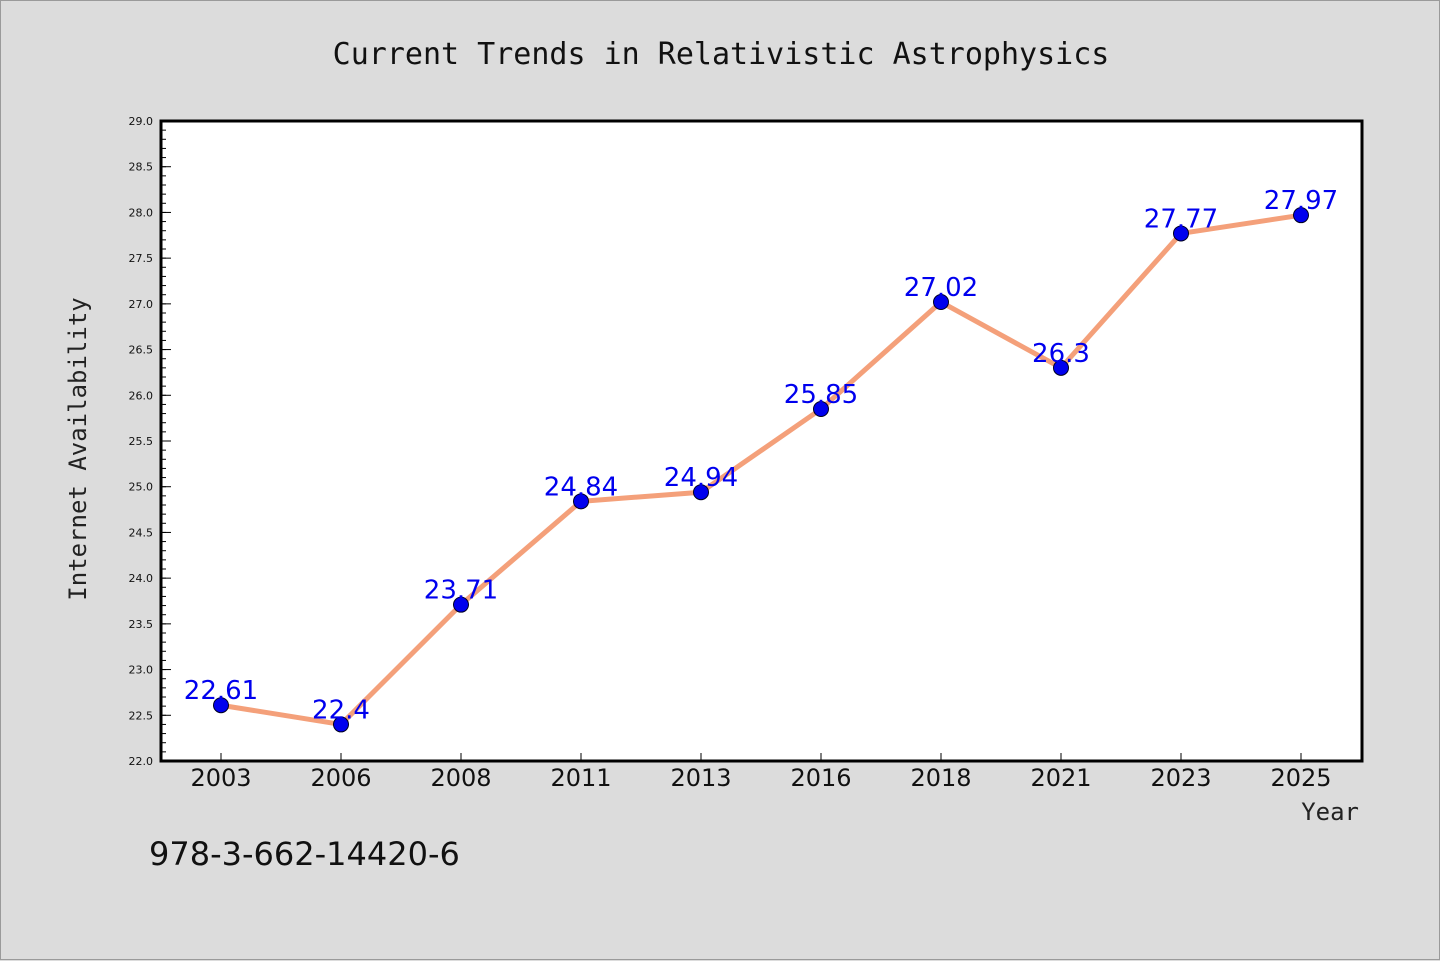  Describe the element at coordinates (141, 395) in the screenshot. I see `y-tick-label: 26.0` at that location.